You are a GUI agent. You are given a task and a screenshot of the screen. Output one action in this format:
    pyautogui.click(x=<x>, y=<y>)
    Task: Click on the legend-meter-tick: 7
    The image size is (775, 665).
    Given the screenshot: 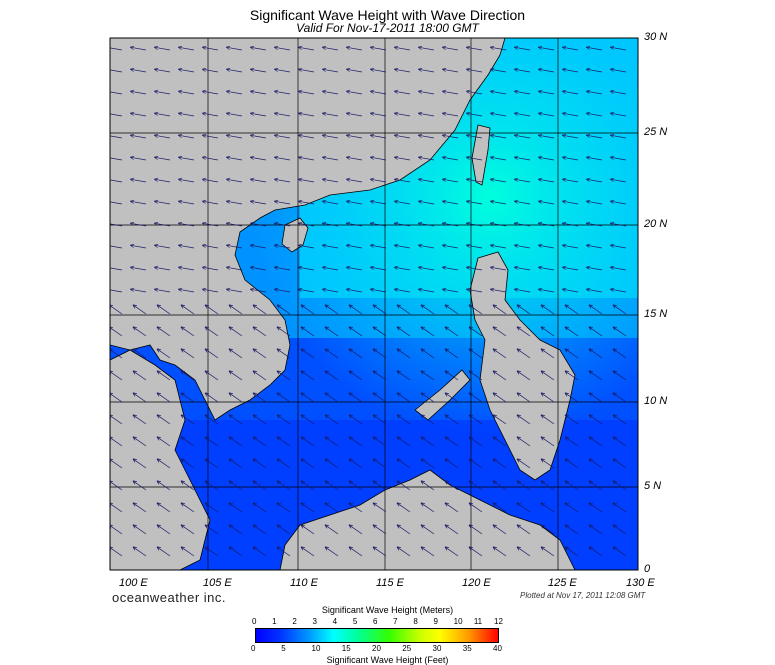 What is the action you would take?
    pyautogui.click(x=395, y=621)
    